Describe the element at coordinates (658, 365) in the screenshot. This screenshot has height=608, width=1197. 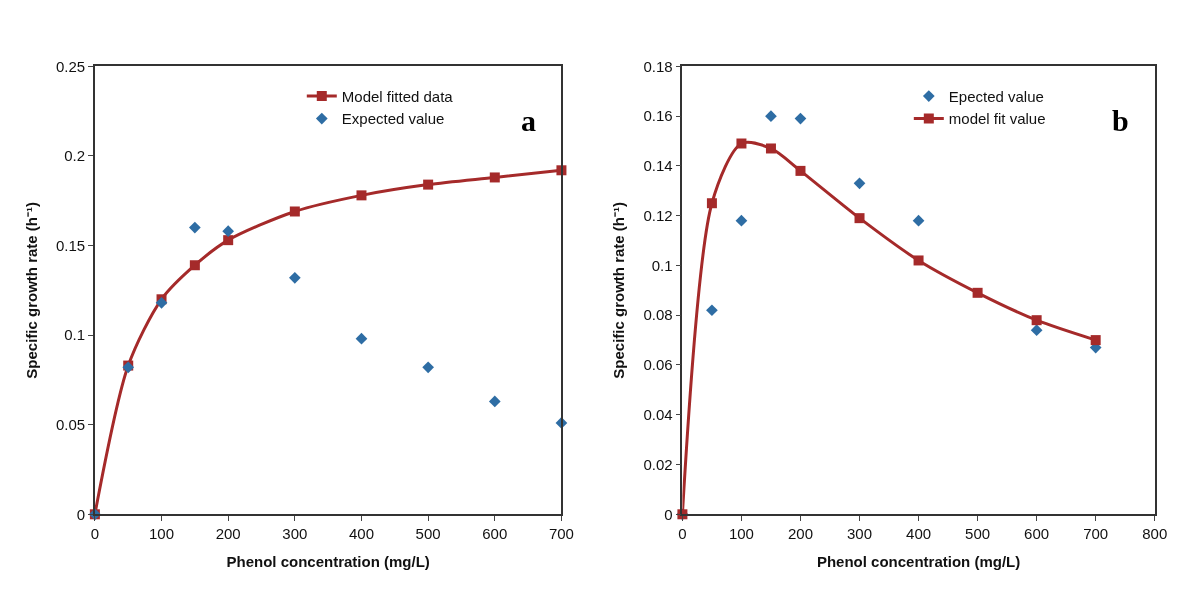
I see `y-tick-label: 0.06` at that location.